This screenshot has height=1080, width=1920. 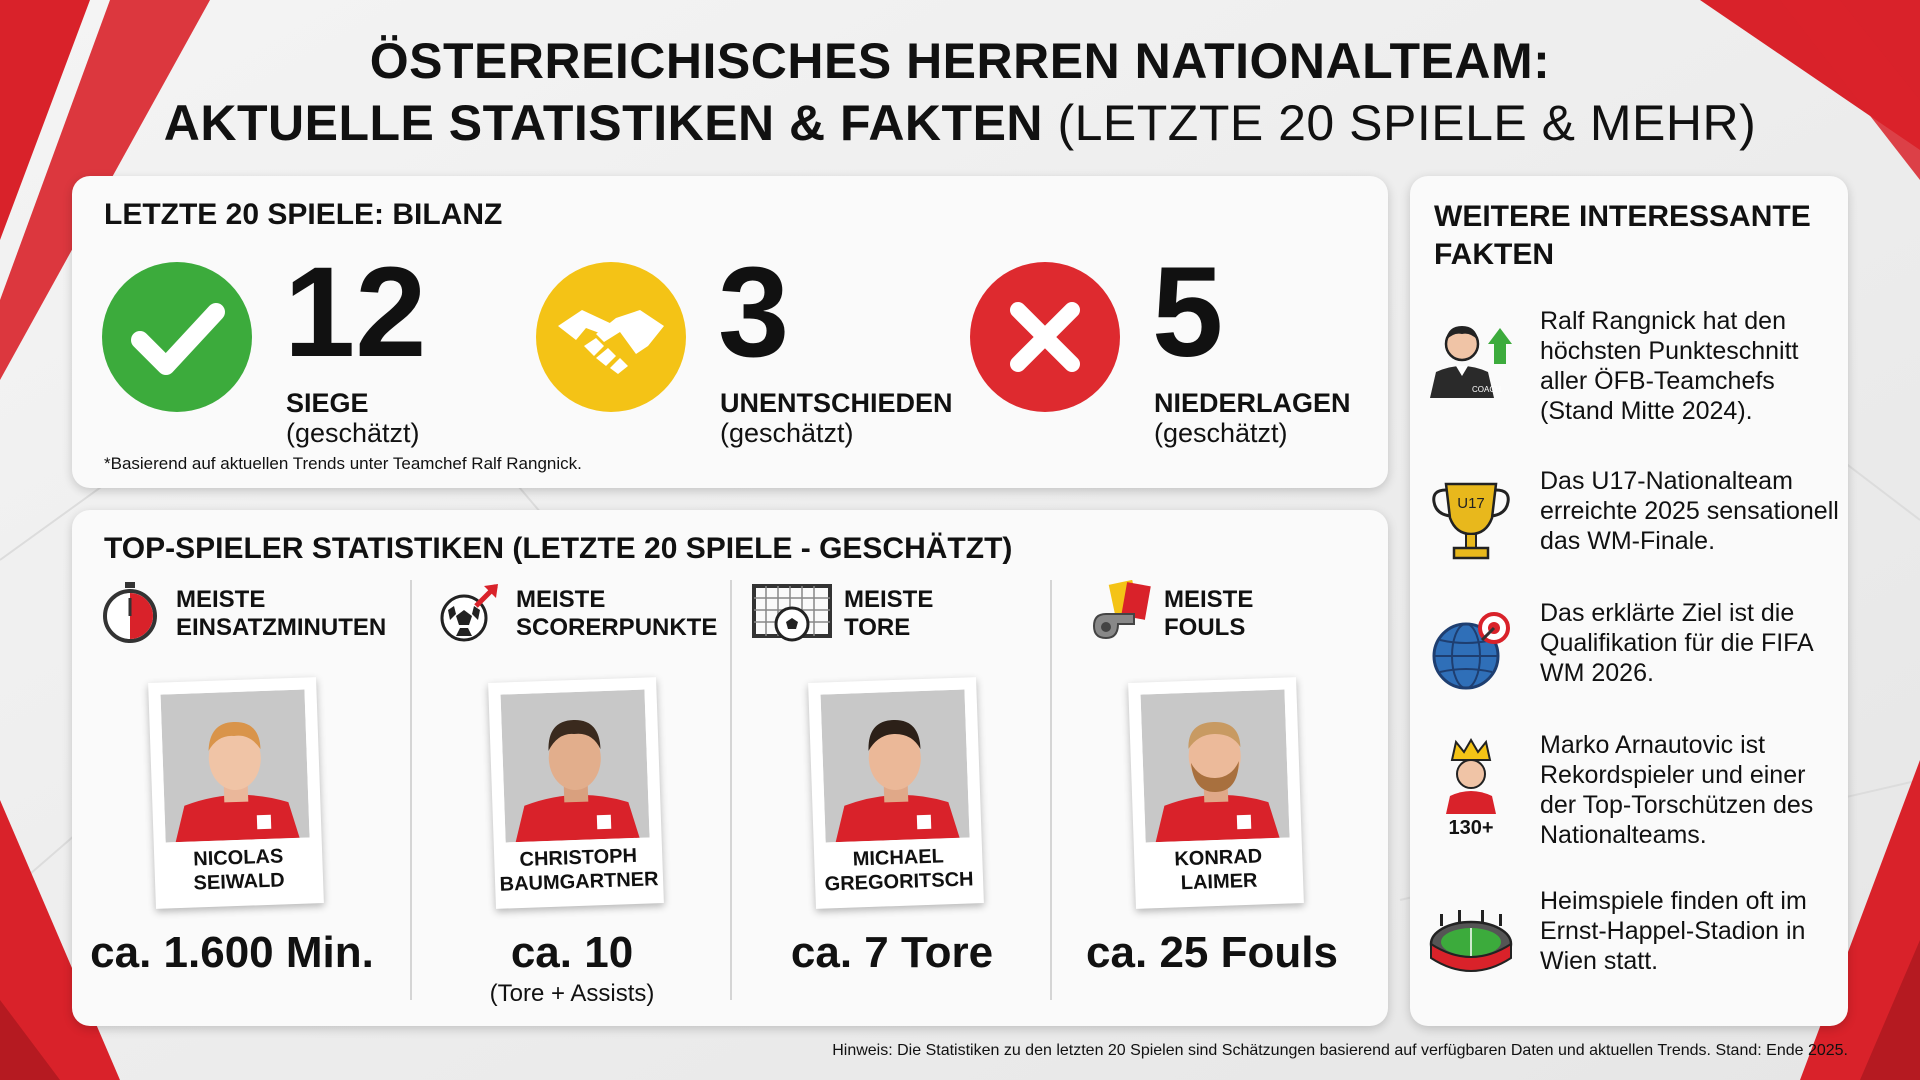 What do you see at coordinates (239, 882) in the screenshot?
I see `player-last-name: SEIWALD` at bounding box center [239, 882].